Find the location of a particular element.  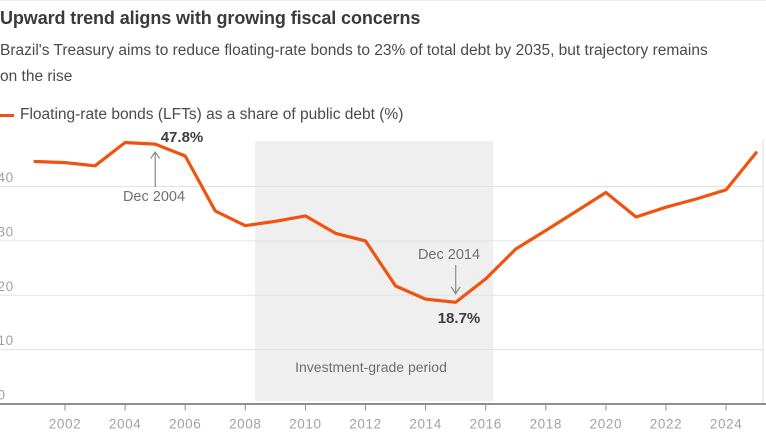

y-tick-label: 20 is located at coordinates (7, 286).